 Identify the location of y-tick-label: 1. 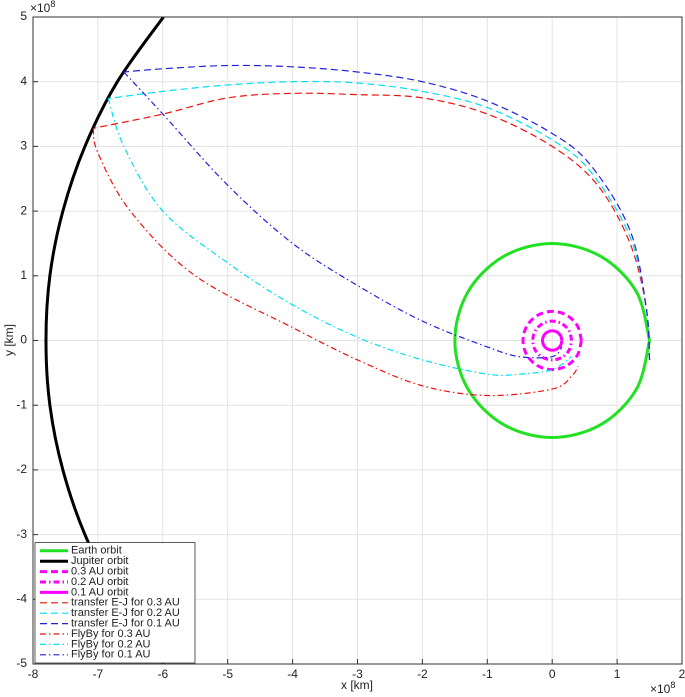
(23, 275).